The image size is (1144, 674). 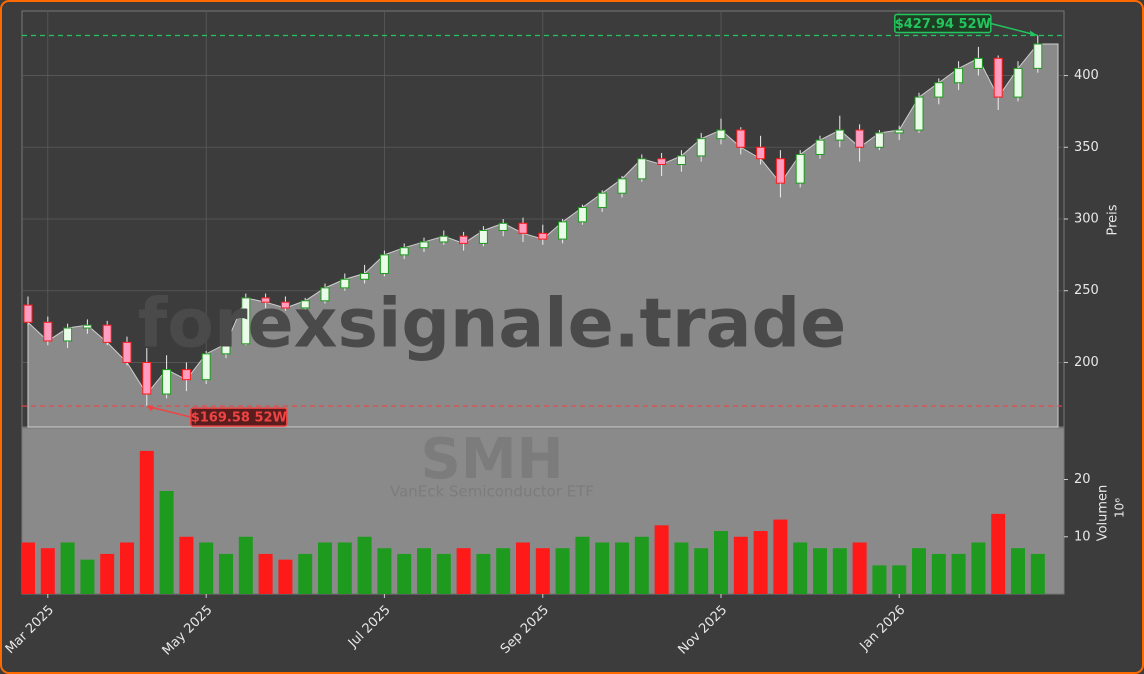 What do you see at coordinates (1113, 219) in the screenshot?
I see `y-axis-label: Preis` at bounding box center [1113, 219].